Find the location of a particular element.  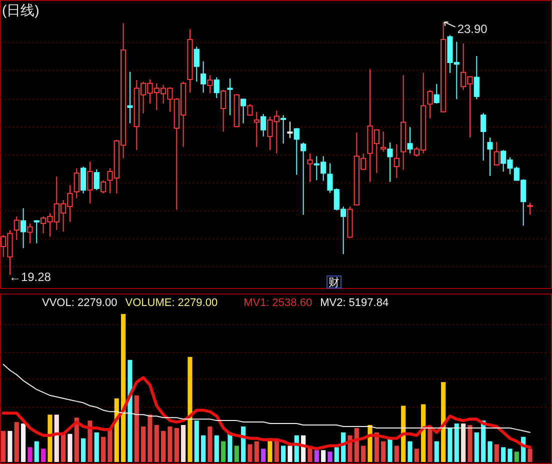

text: 财 is located at coordinates (334, 282).